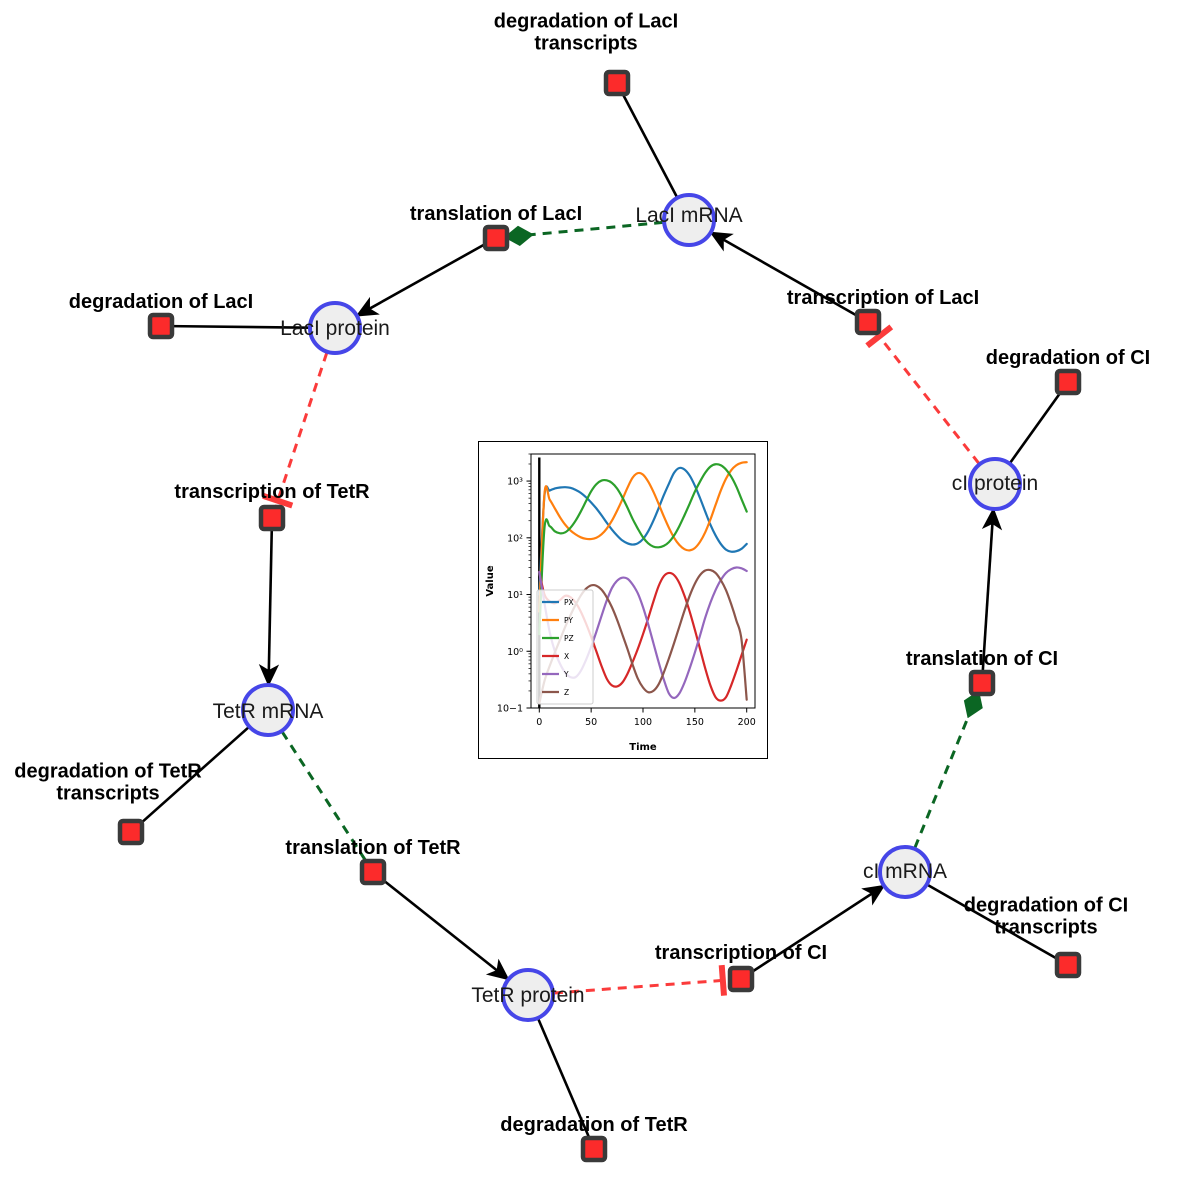  I want to click on reaction-node-transl_ci, so click(982, 683).